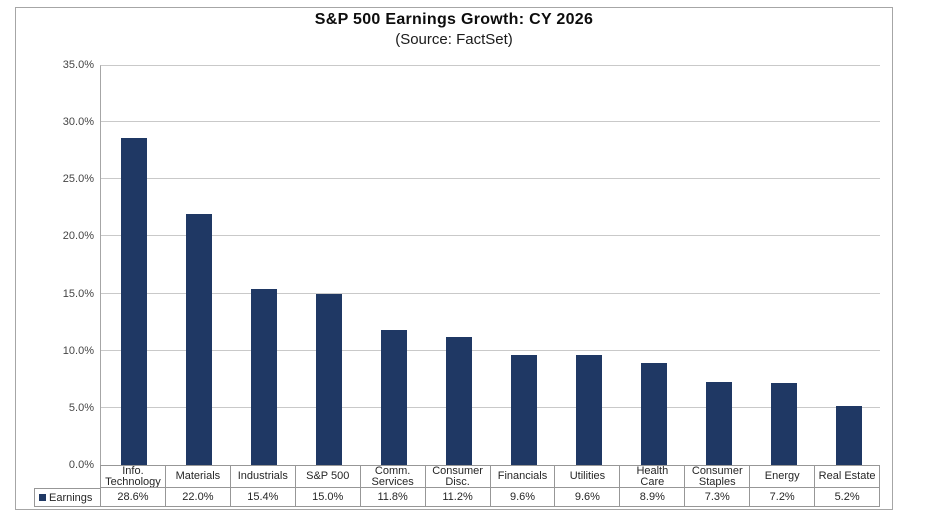  What do you see at coordinates (392, 471) in the screenshot?
I see `category-label-line: Comm.` at bounding box center [392, 471].